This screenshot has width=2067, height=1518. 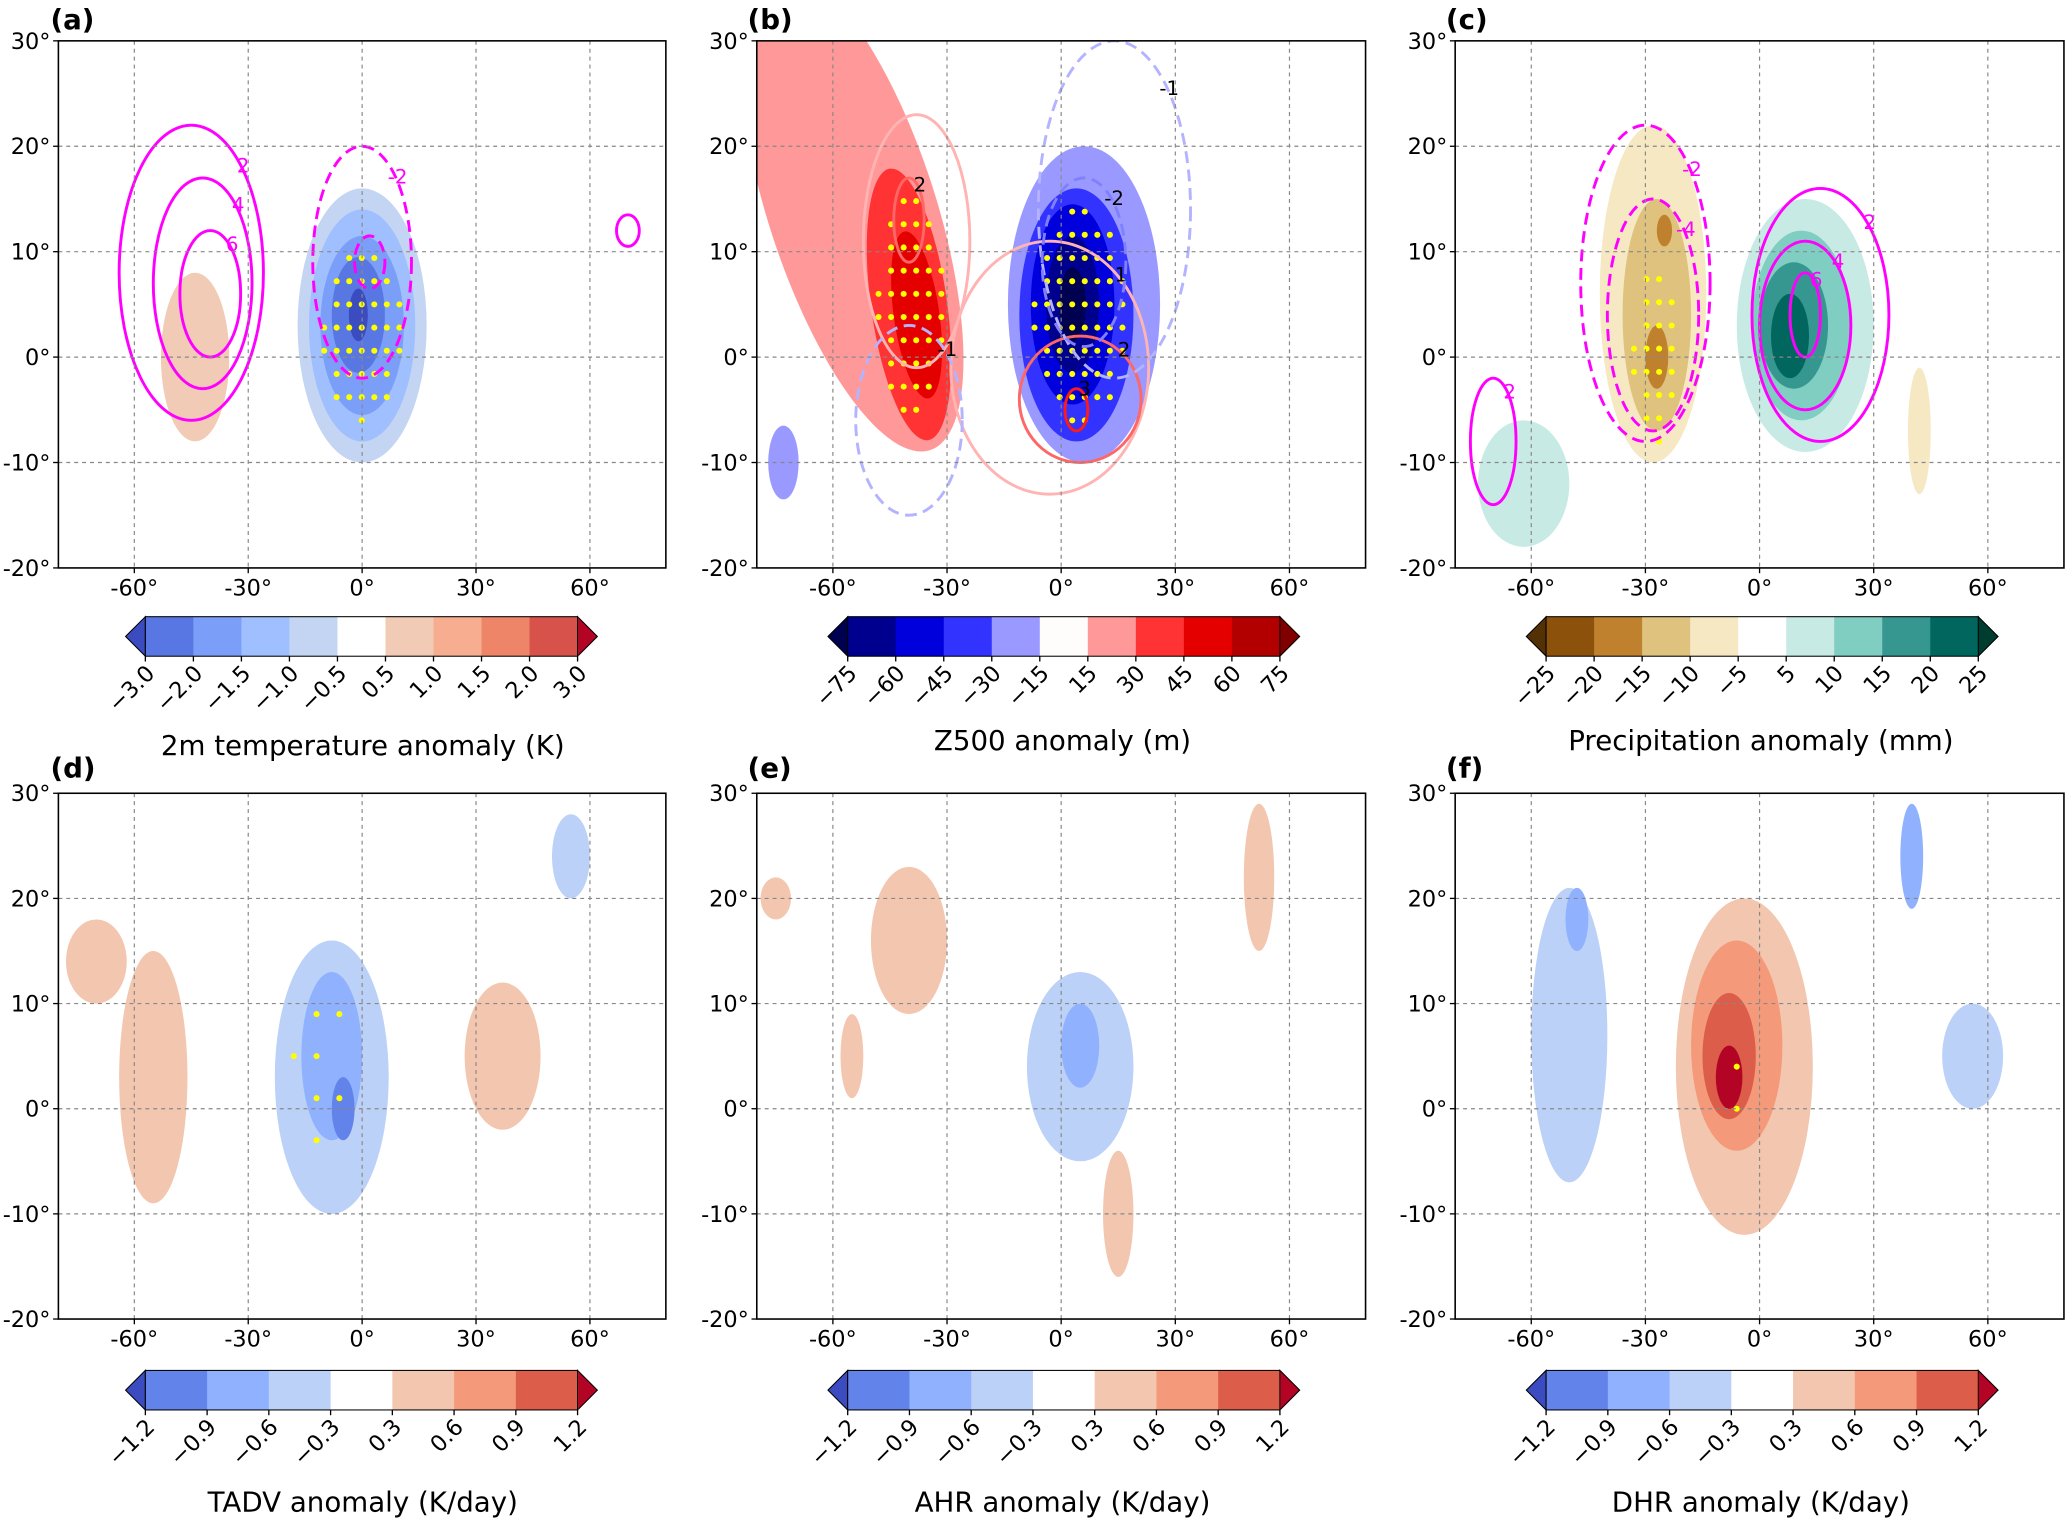 What do you see at coordinates (1083, 680) in the screenshot?
I see `colorbar-tick-label: 15` at bounding box center [1083, 680].